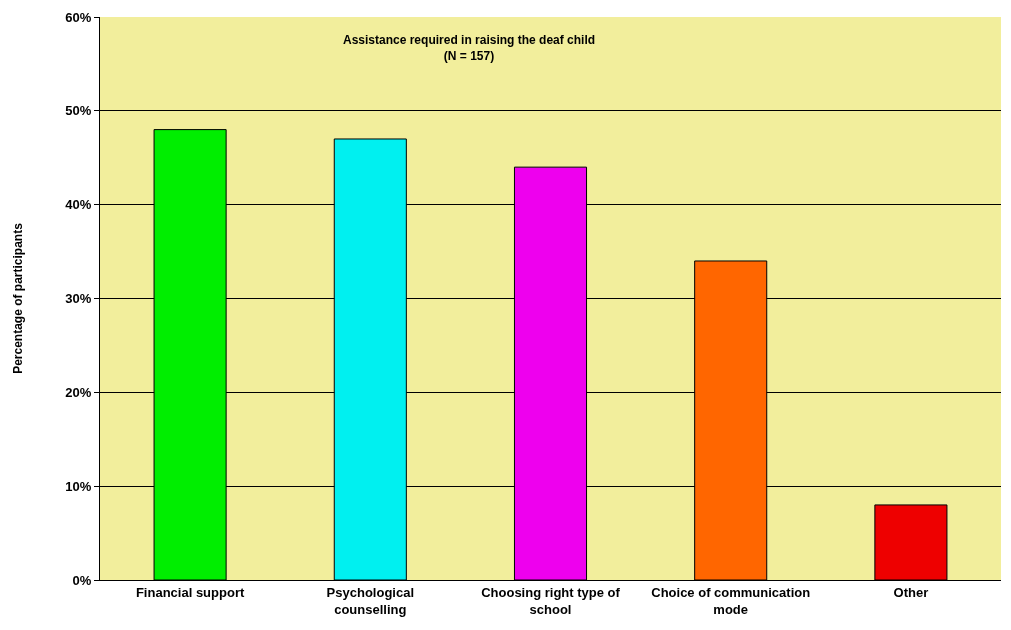 The height and width of the screenshot is (630, 1011). Describe the element at coordinates (190, 592) in the screenshot. I see `x-tick-label: Financial support` at that location.